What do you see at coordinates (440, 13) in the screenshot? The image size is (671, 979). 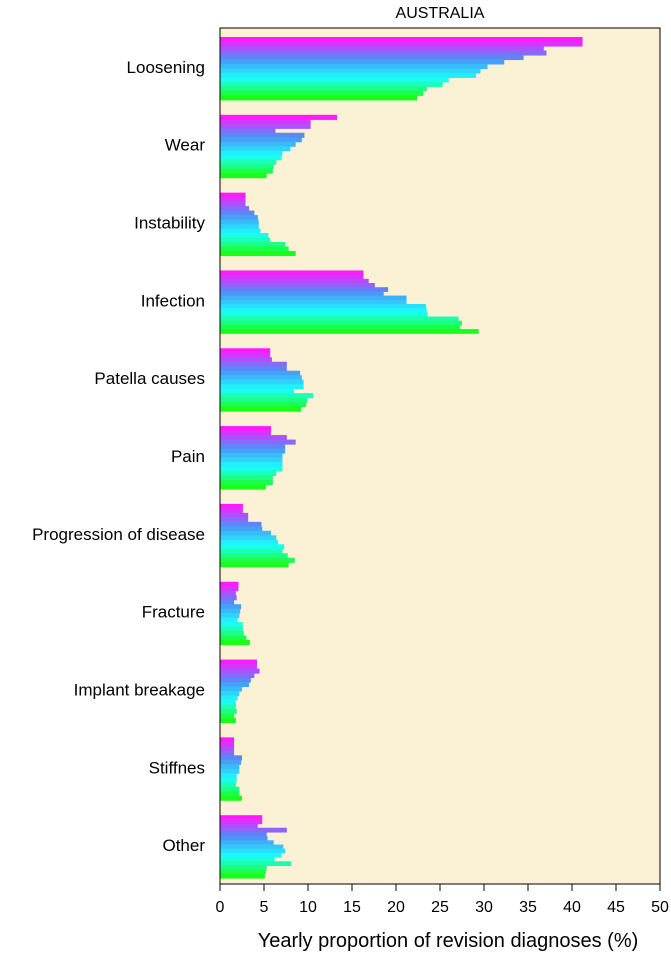 I see `chart-title: AUSTRALIA` at bounding box center [440, 13].